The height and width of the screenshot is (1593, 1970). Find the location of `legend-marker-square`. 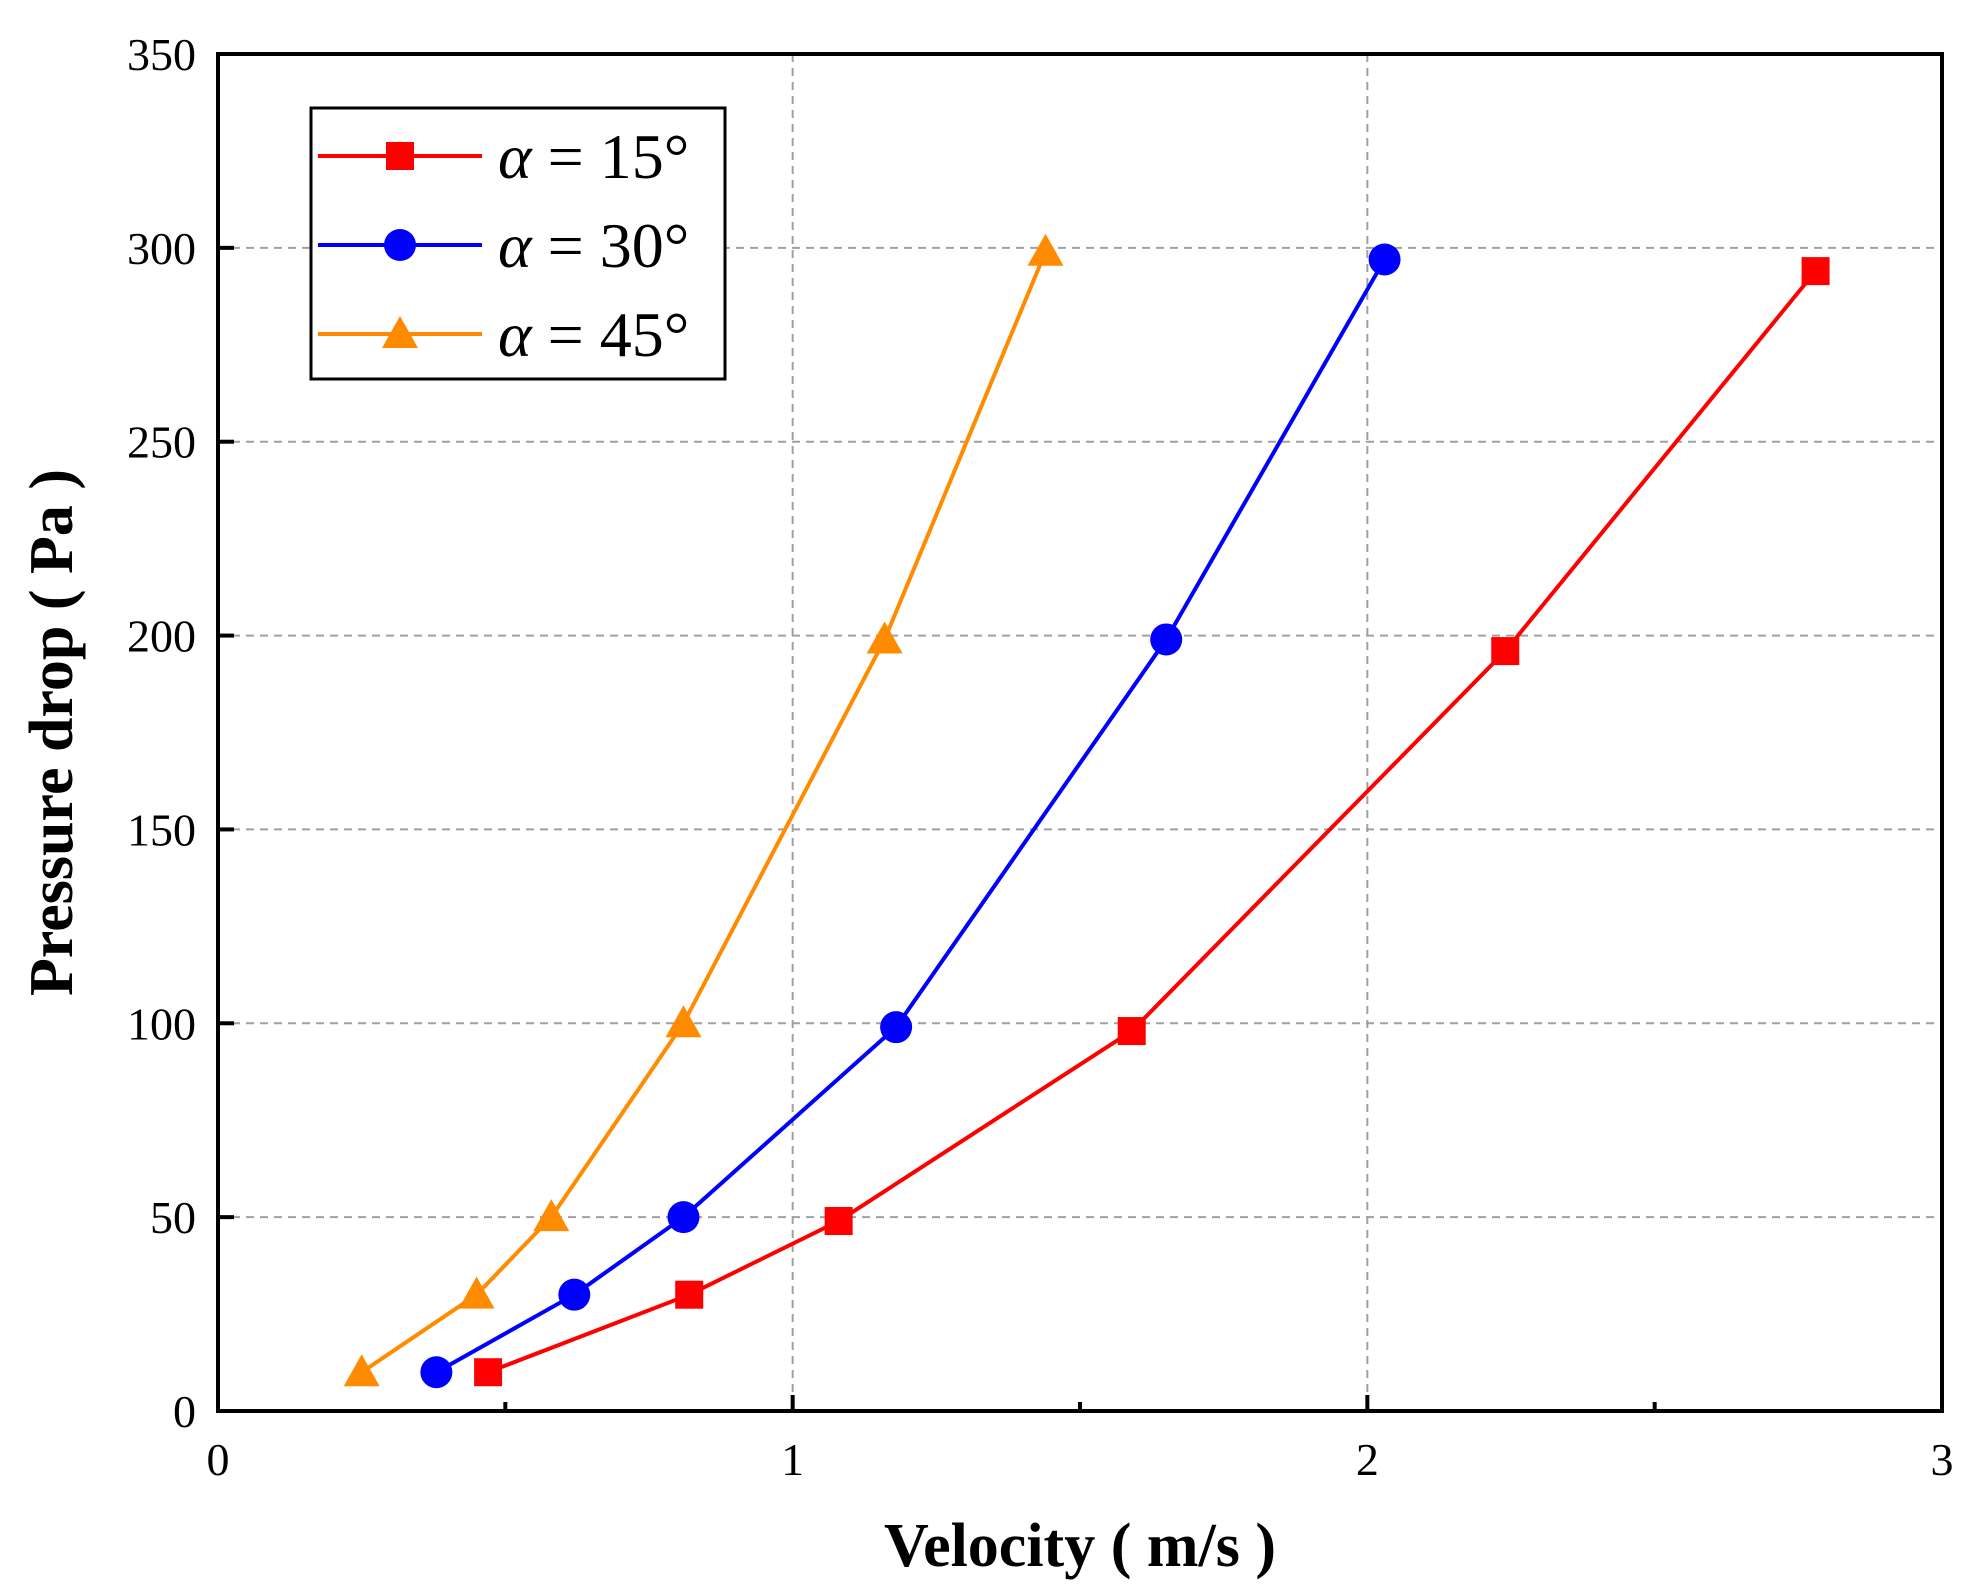

legend-marker-square is located at coordinates (400, 156).